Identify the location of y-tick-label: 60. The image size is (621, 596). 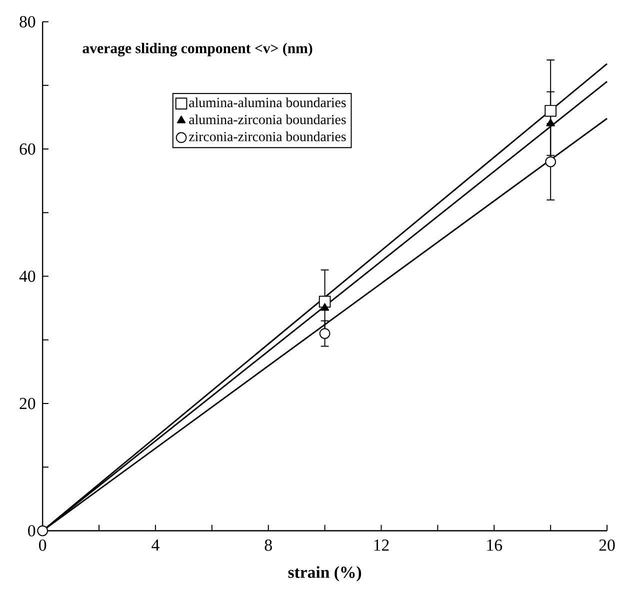
(28, 149).